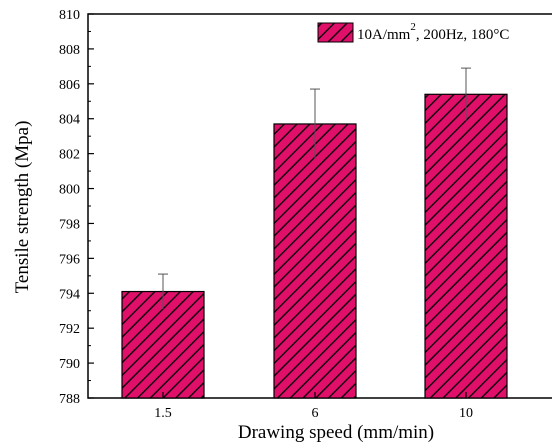 This screenshot has width=552, height=444. I want to click on y-tick-label: 804, so click(69, 120).